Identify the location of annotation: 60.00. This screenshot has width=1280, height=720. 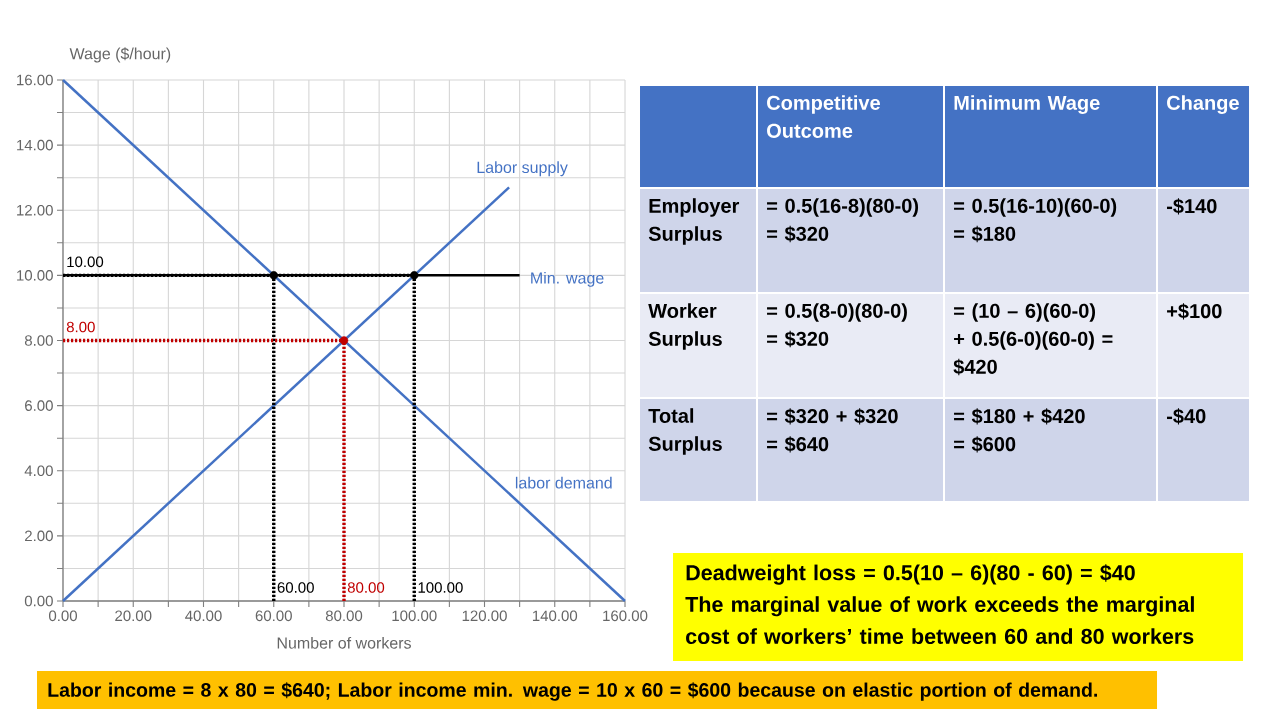
(295, 587).